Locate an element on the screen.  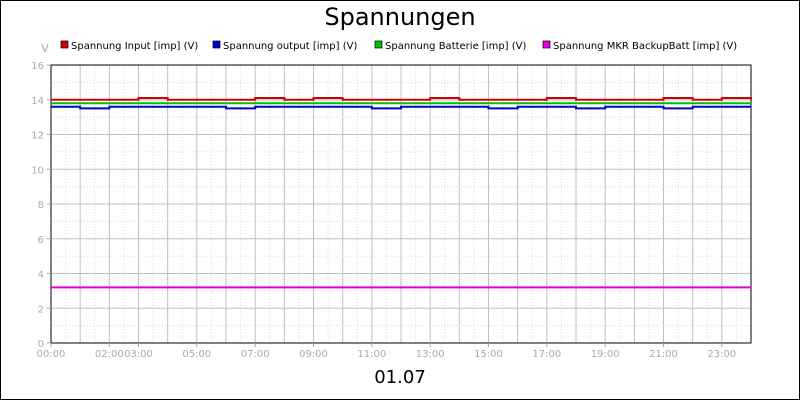
chart-title: Spannungen is located at coordinates (400, 17).